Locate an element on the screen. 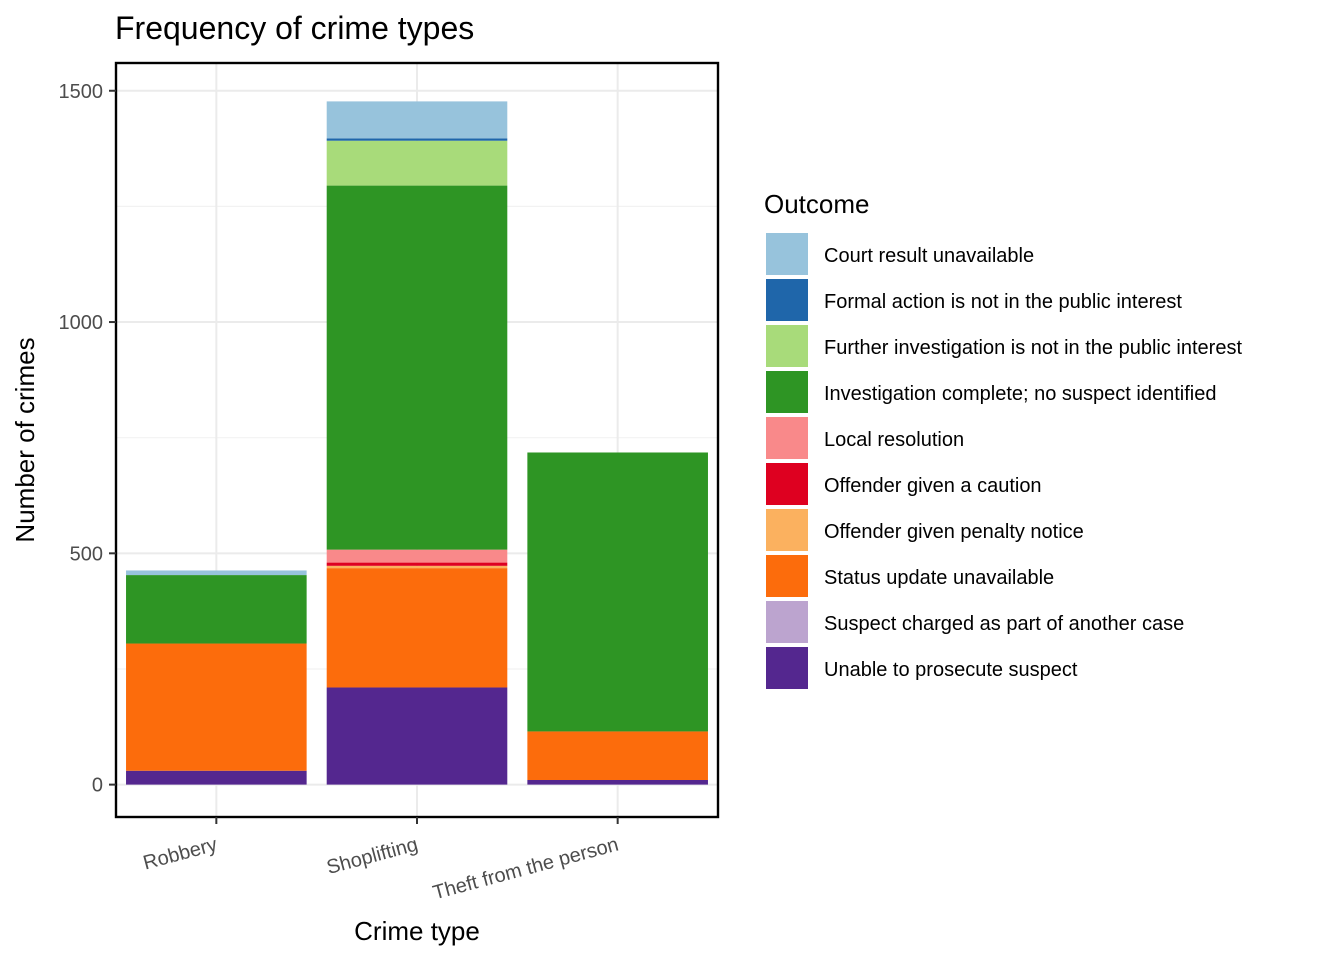 This screenshot has width=1344, height=960. x-axis-title: Crime type is located at coordinates (417, 931).